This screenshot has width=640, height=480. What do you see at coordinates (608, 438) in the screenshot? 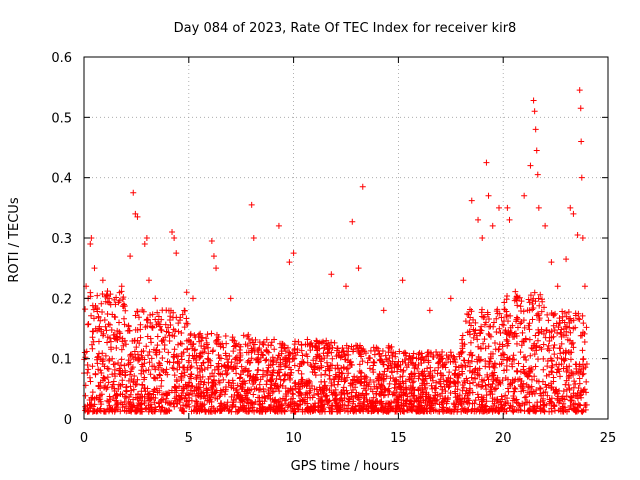
I see `x-tick-label: 25` at bounding box center [608, 438].